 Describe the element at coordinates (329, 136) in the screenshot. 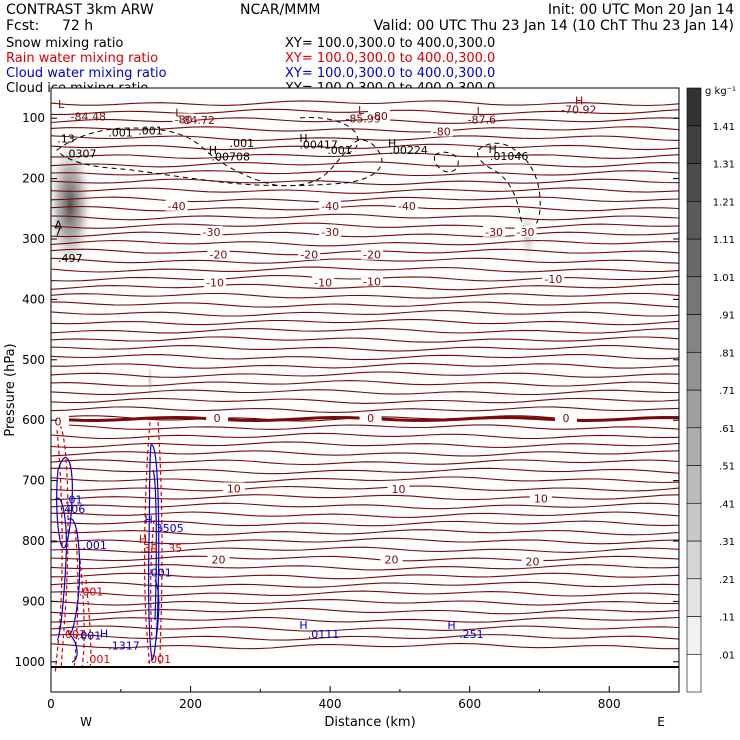

I see `snow-contour-top` at that location.